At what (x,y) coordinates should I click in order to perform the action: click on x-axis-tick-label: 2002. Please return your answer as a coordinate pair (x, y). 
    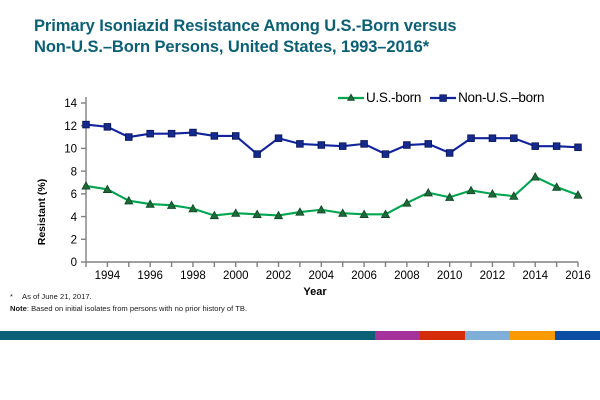
    Looking at the image, I should click on (279, 276).